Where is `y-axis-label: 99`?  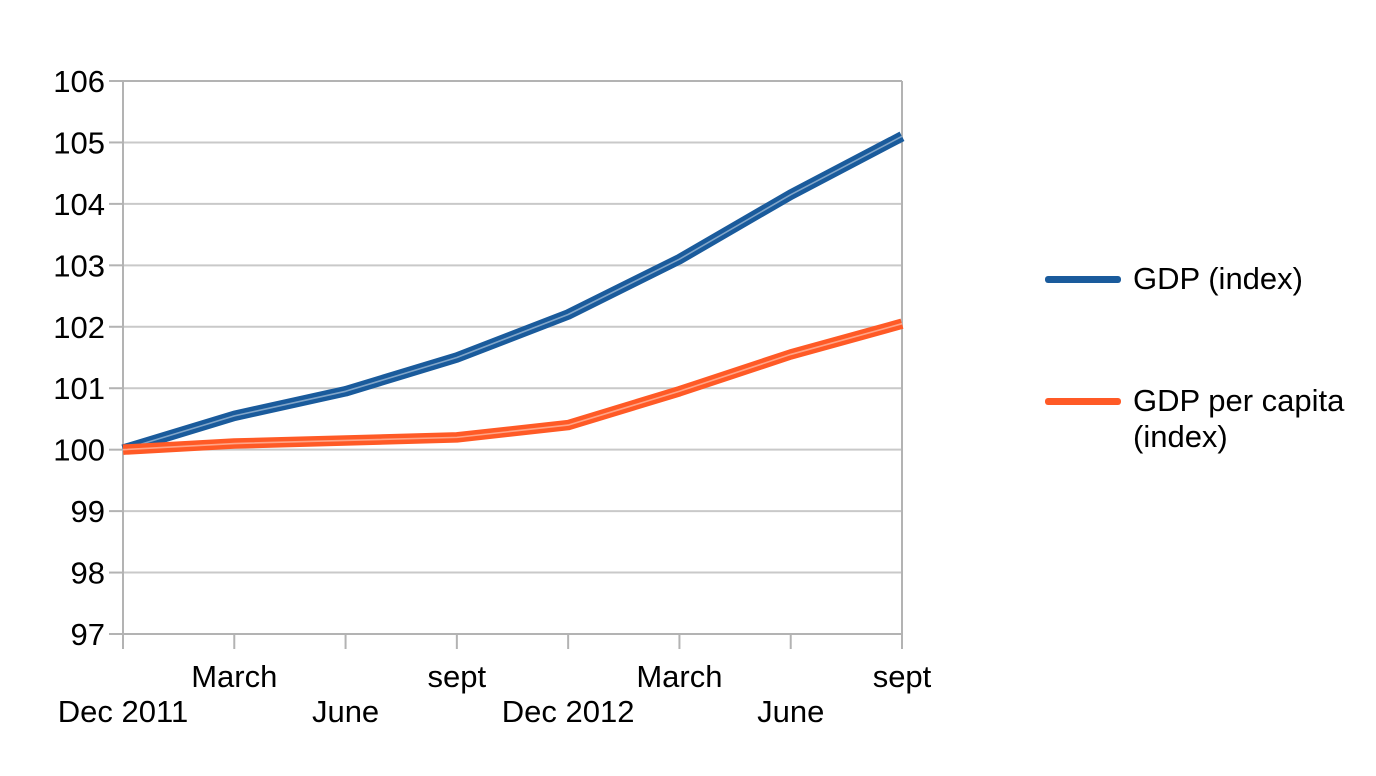 y-axis-label: 99 is located at coordinates (88, 511).